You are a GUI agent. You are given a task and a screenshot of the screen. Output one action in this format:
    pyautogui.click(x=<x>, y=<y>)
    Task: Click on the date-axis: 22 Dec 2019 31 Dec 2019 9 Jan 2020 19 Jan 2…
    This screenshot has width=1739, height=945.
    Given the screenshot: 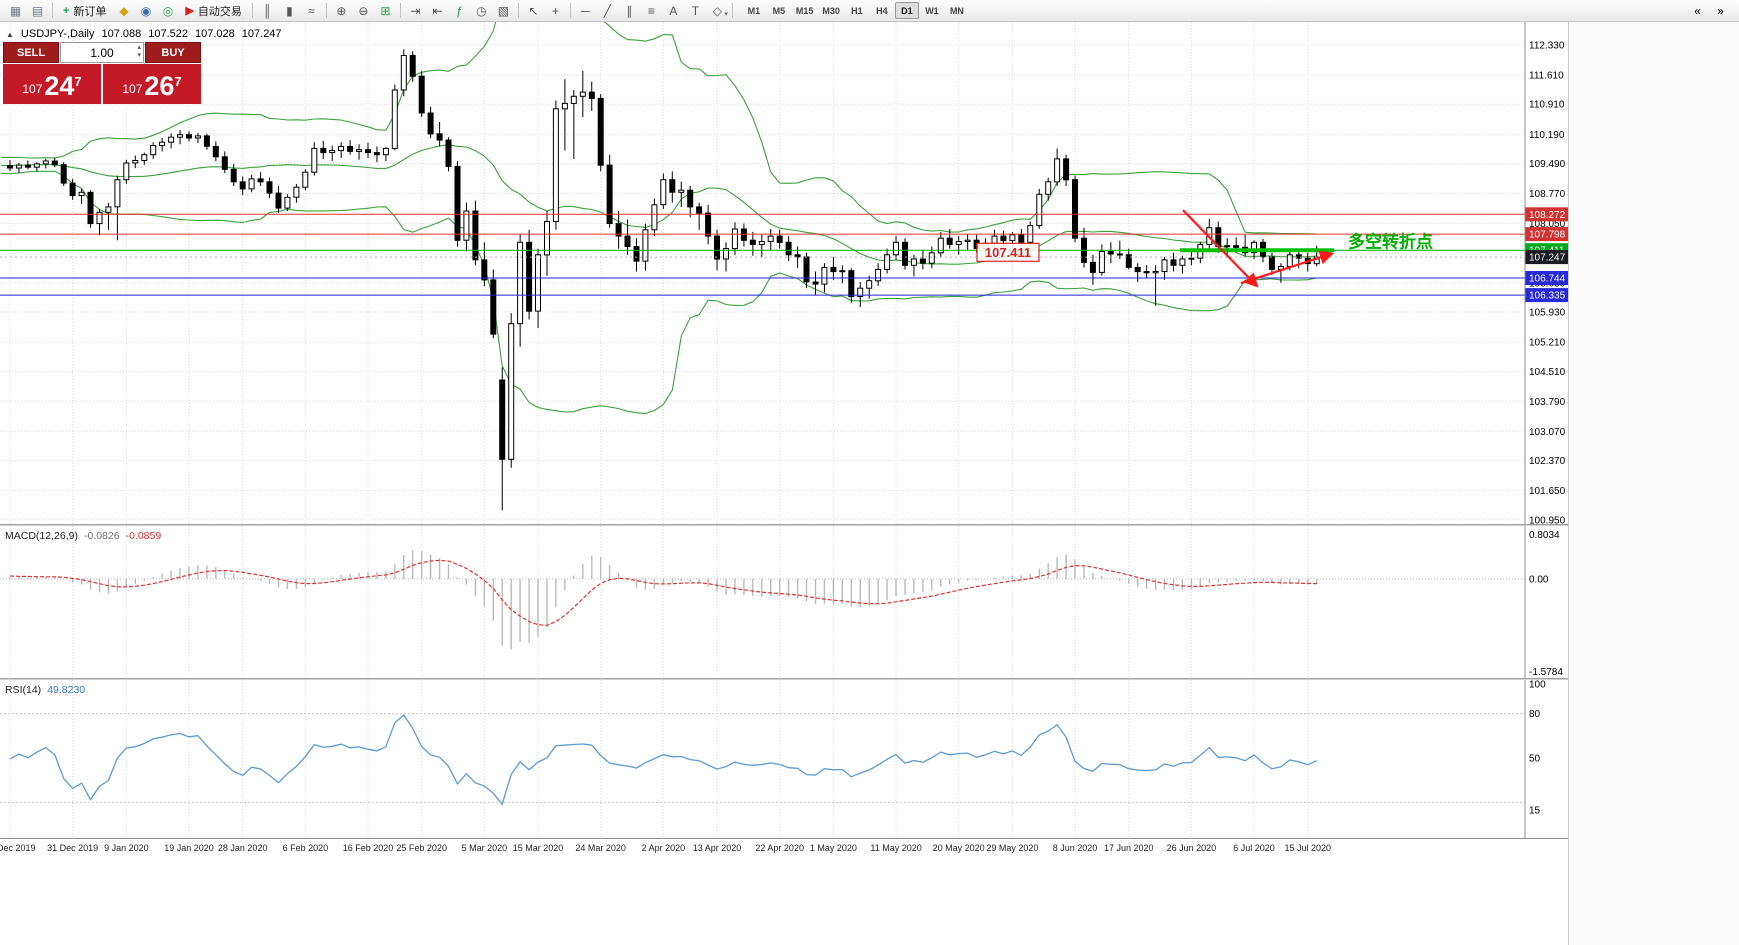 What is the action you would take?
    pyautogui.click(x=784, y=849)
    